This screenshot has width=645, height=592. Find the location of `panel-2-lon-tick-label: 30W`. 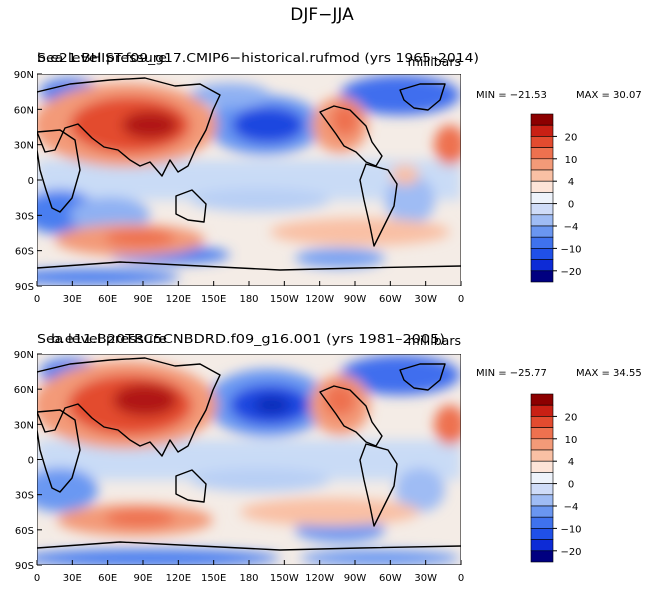

panel-2-lon-tick-label: 30W is located at coordinates (425, 578).